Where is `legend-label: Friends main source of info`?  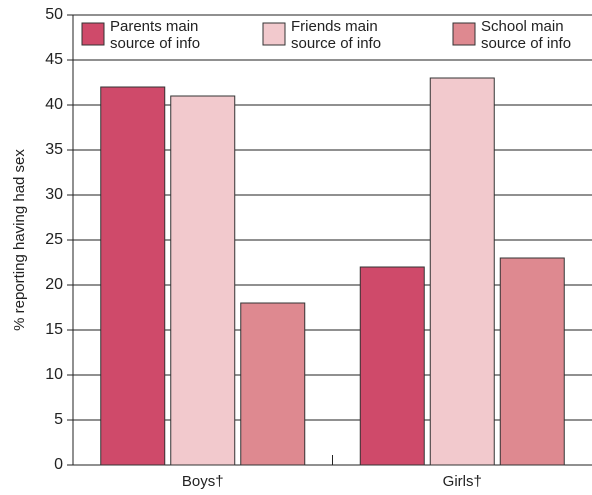 legend-label: Friends main source of info is located at coordinates (336, 35).